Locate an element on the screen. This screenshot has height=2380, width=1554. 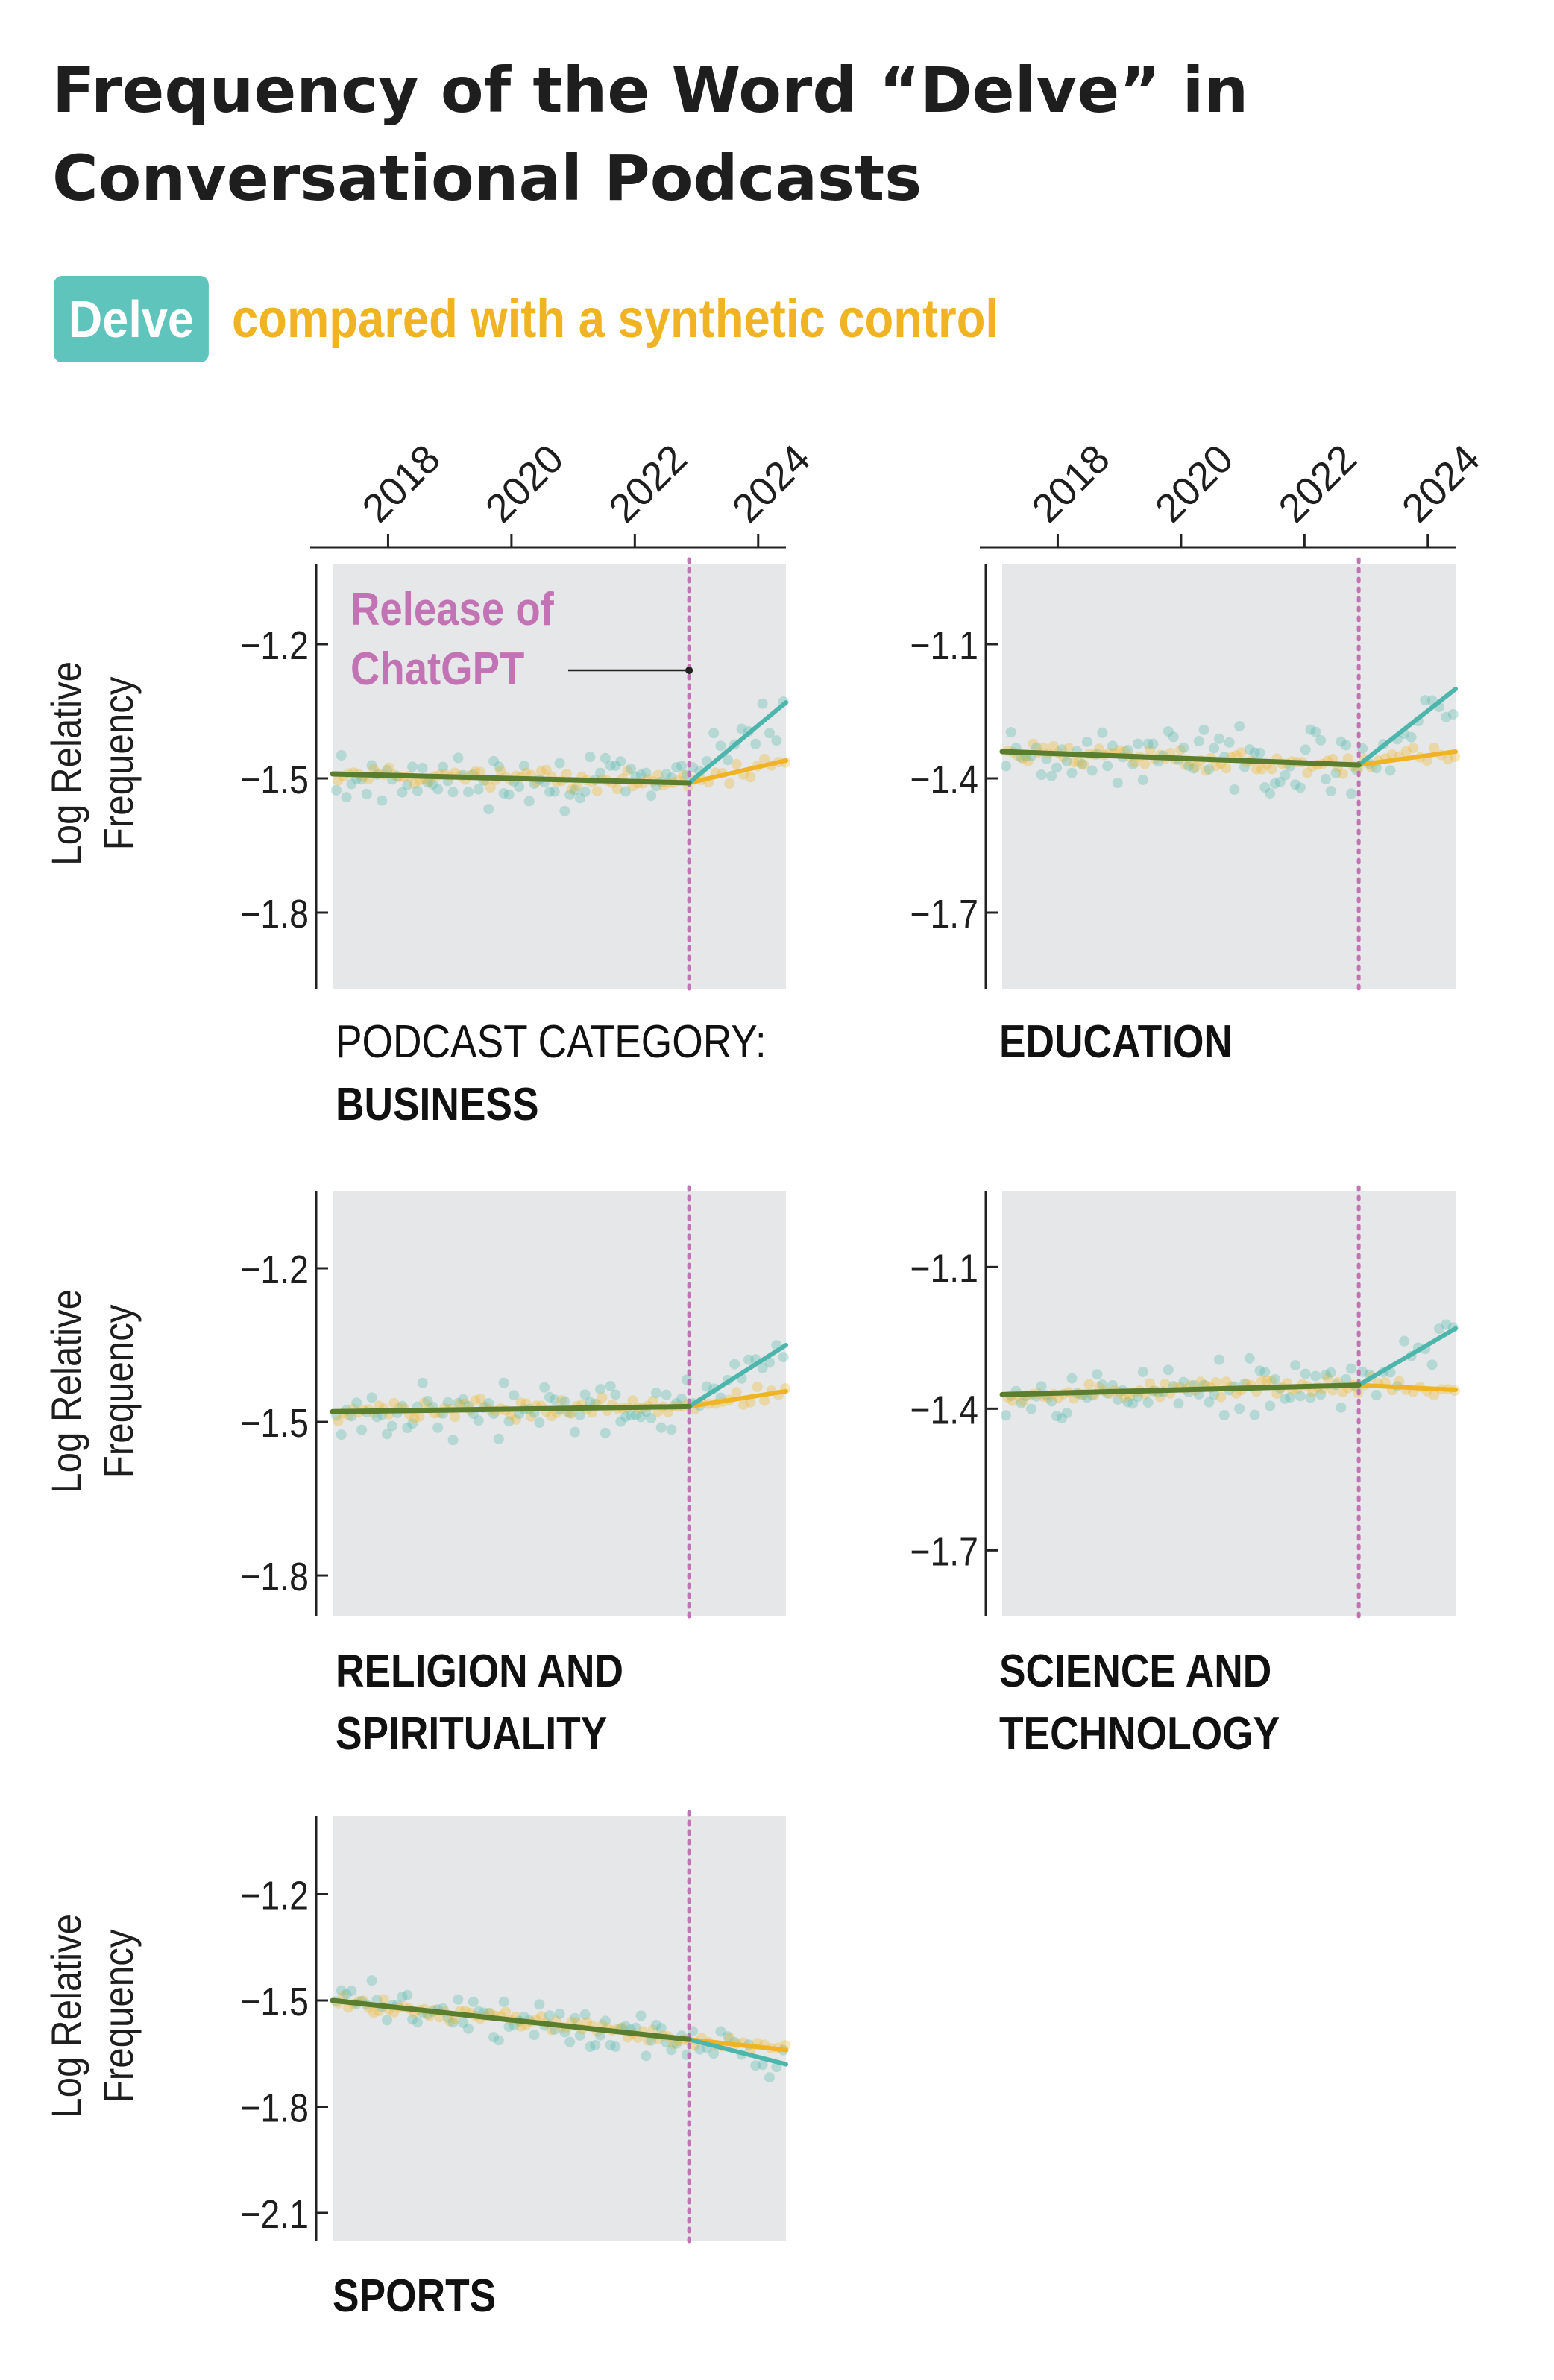
annotation-leader-dot is located at coordinates (689, 670).